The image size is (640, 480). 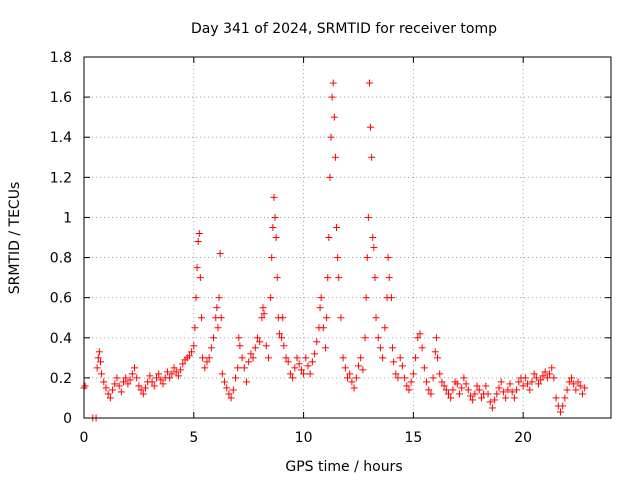 I want to click on y-tick-label: 1.8, so click(x=61, y=58).